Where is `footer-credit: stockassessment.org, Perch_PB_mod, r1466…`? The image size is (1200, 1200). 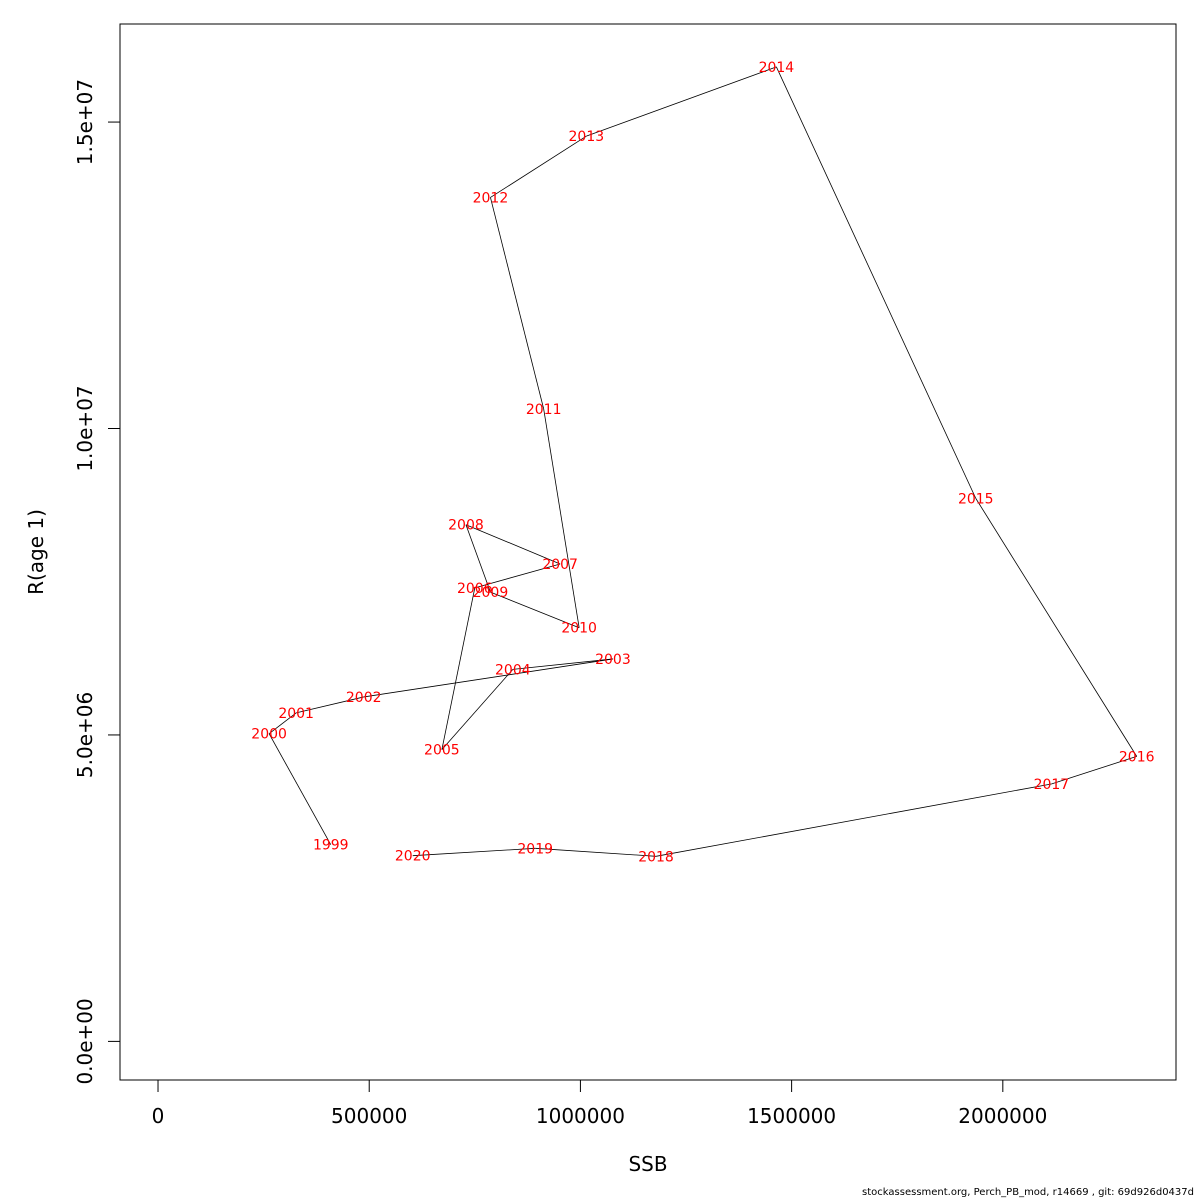
footer-credit: stockassessment.org, Perch_PB_mod, r1466… is located at coordinates (1028, 1192).